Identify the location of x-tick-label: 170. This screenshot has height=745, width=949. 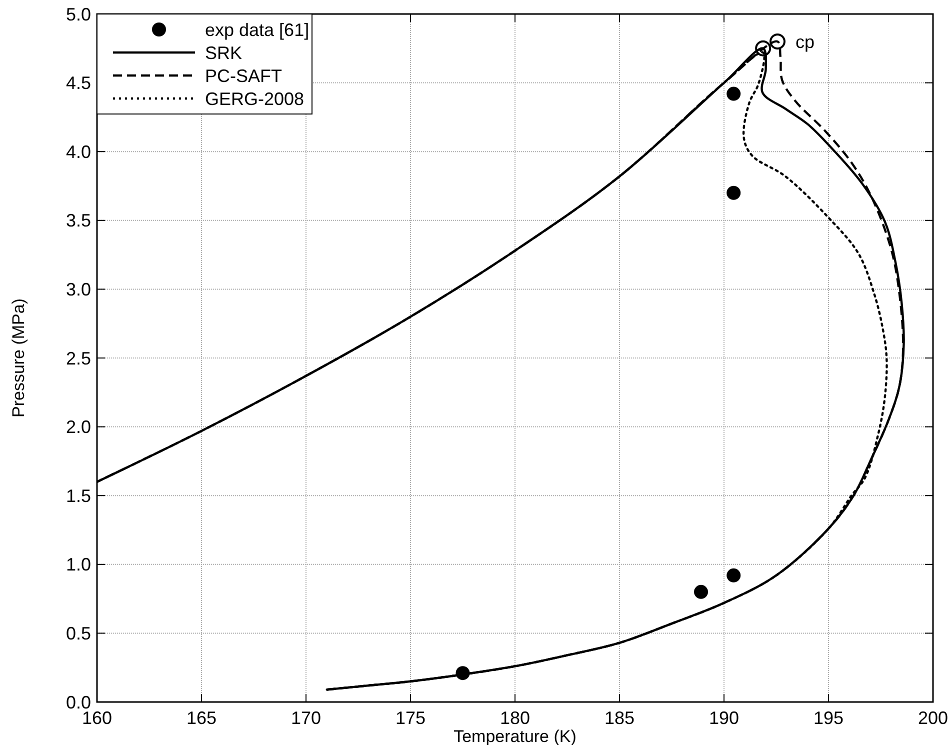
(306, 718).